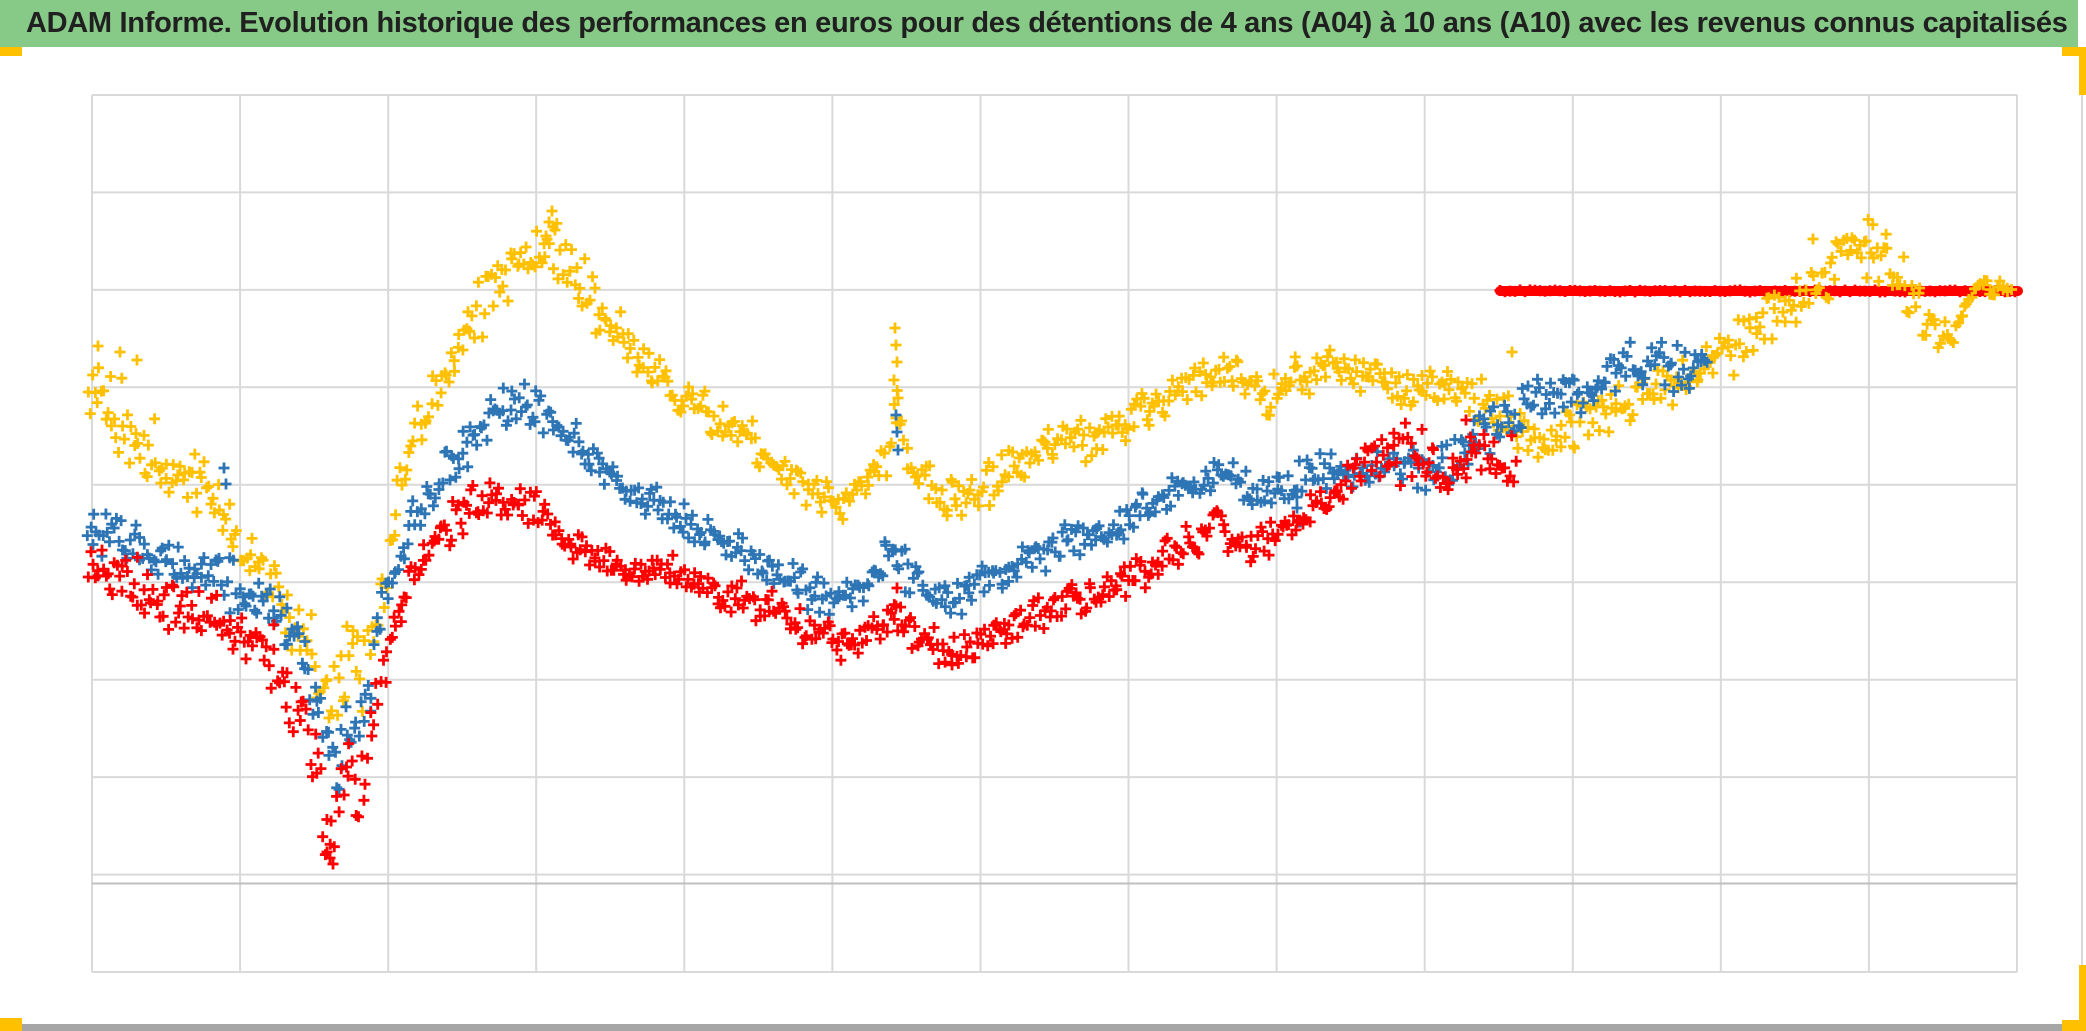 The image size is (2086, 1031). Describe the element at coordinates (1043, 1027) in the screenshot. I see `bottom-edge-bar` at that location.